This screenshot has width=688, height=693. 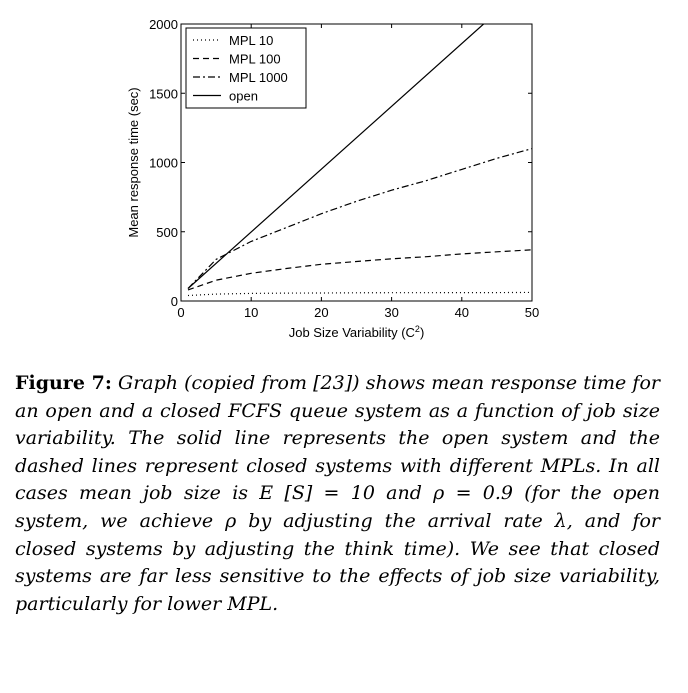 What do you see at coordinates (63, 383) in the screenshot?
I see `caption-label: Figure 7:` at bounding box center [63, 383].